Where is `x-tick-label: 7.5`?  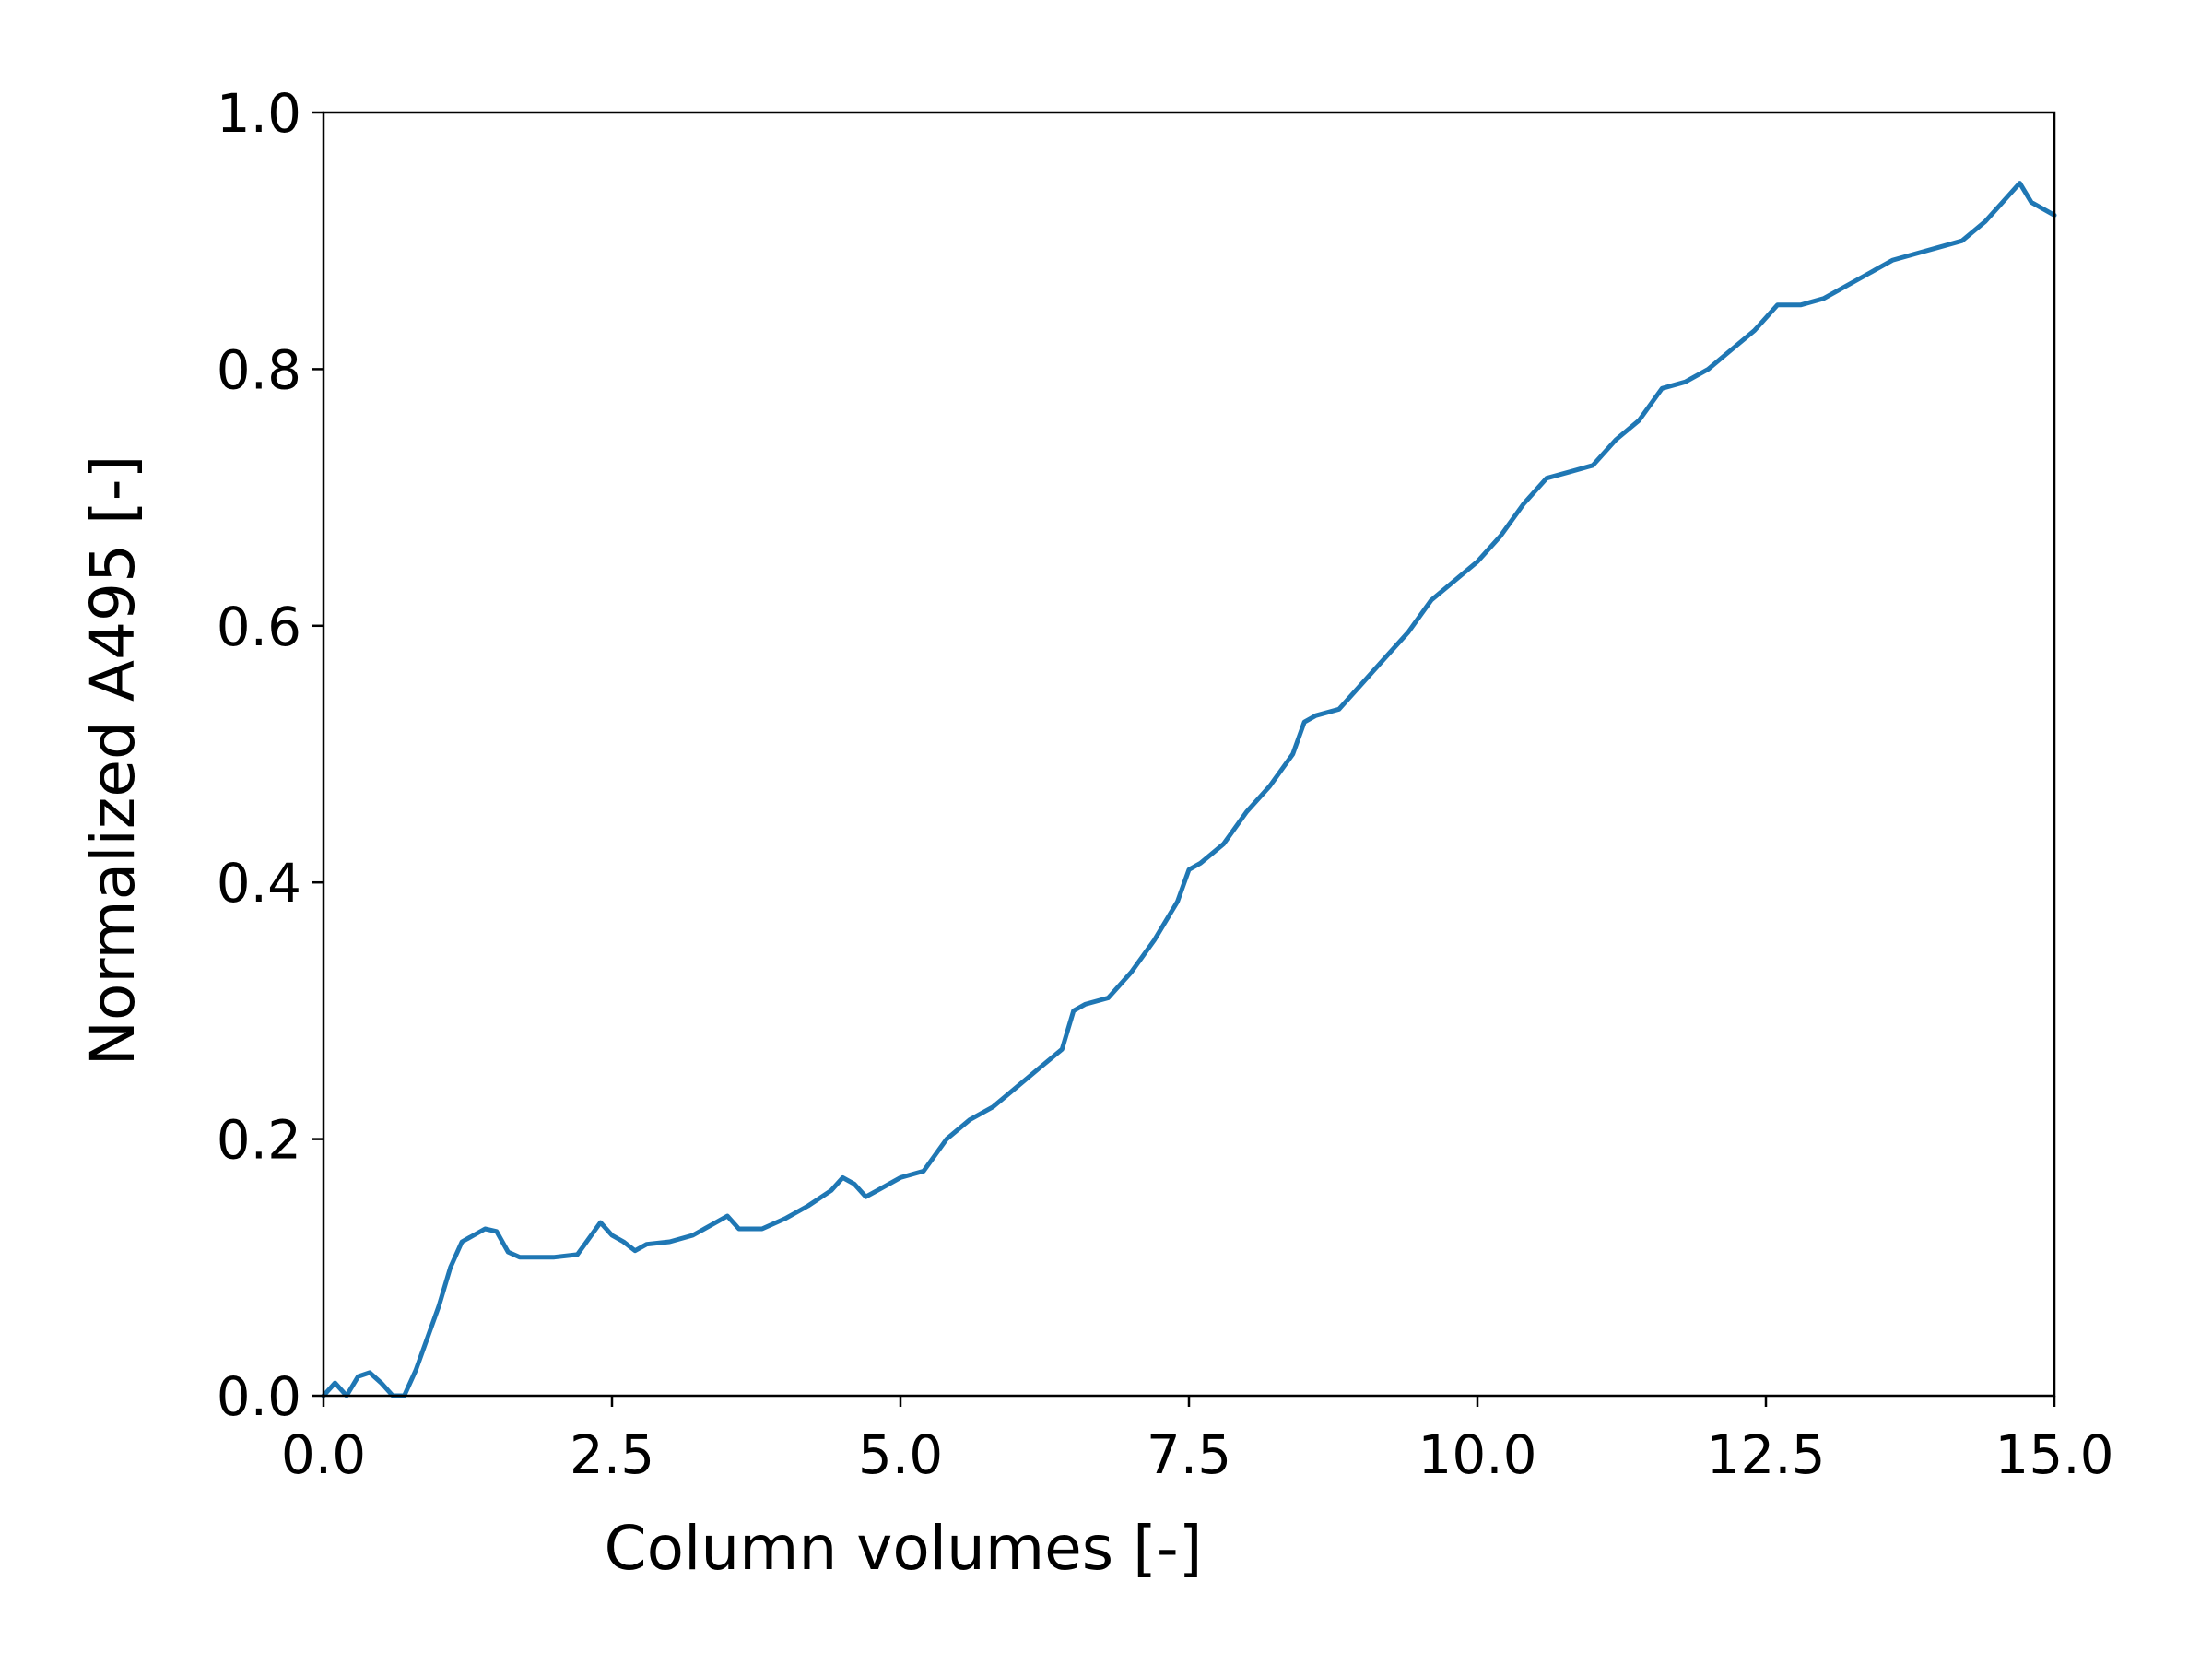
x-tick-label: 7.5 is located at coordinates (1189, 1454).